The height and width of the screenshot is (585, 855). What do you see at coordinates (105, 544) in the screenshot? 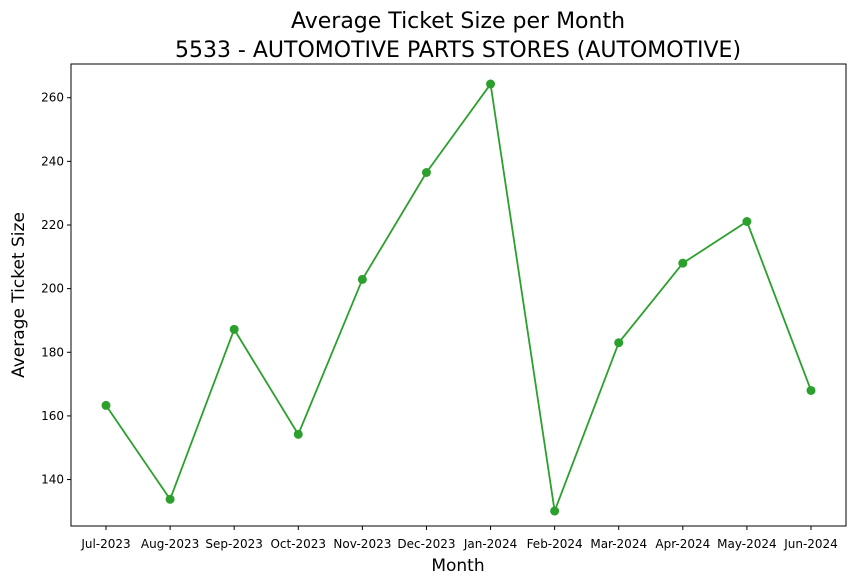
I see `x-tick-label: Jul-2023` at bounding box center [105, 544].